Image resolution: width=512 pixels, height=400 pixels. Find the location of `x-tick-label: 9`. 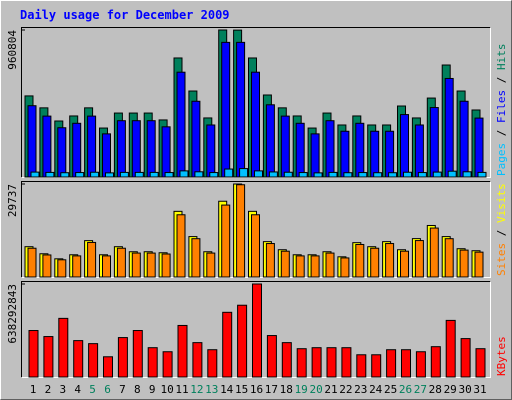

x-tick-label: 9 is located at coordinates (152, 389).